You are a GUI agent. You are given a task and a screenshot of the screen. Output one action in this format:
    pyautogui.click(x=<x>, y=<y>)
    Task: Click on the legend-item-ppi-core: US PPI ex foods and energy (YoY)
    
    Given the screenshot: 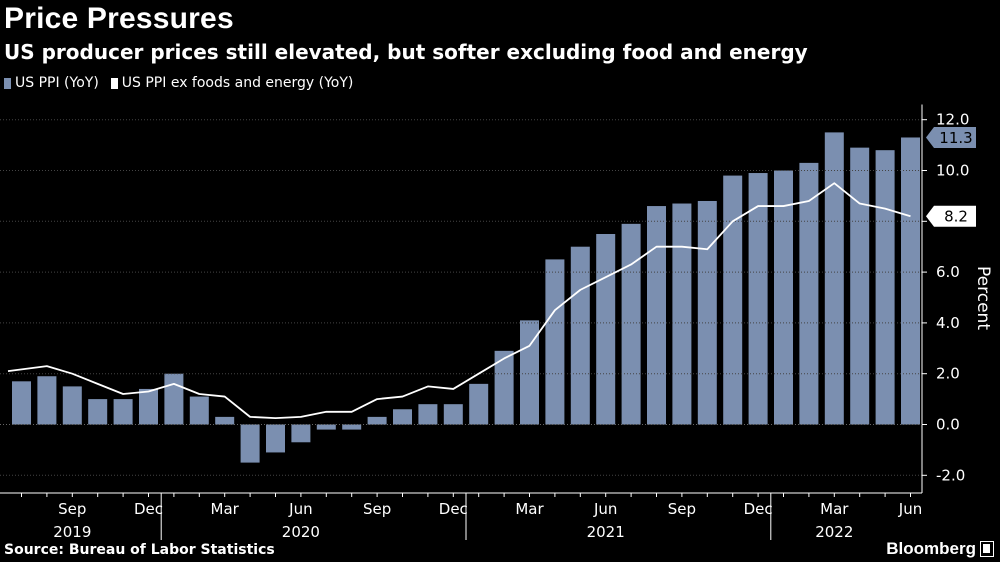 What is the action you would take?
    pyautogui.click(x=232, y=83)
    